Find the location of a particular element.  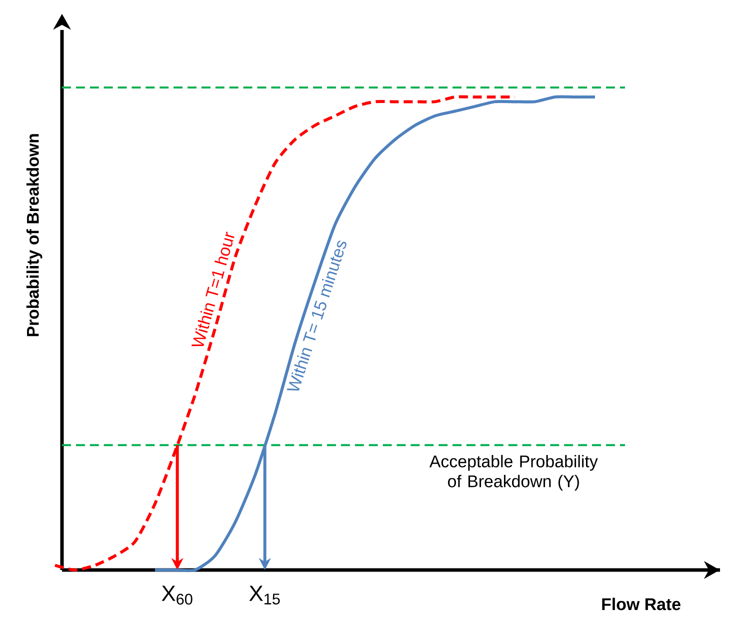

text: Within T=1 hour is located at coordinates (212, 289).